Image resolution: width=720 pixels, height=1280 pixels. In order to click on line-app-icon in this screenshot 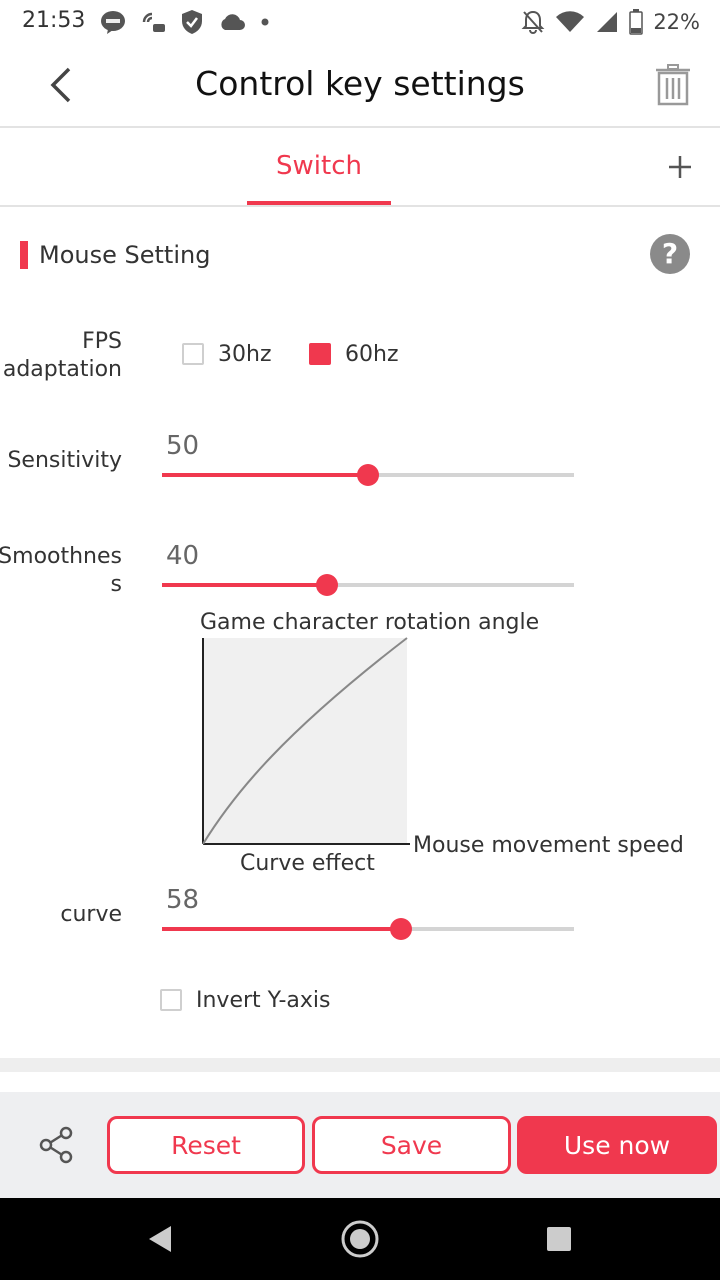, I will do `click(113, 22)`.